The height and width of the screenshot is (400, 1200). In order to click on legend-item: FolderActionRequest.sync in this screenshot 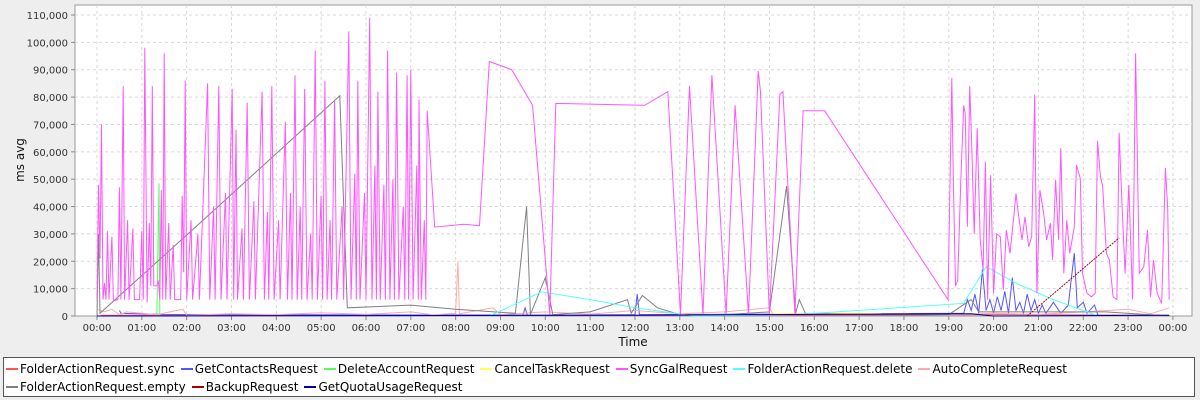, I will do `click(90, 369)`.